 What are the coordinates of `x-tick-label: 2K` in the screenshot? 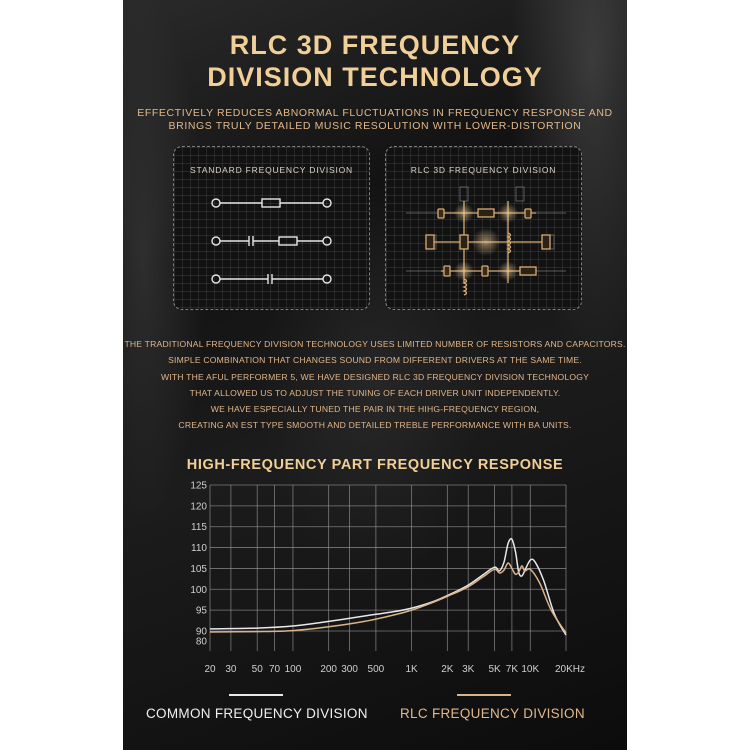 It's located at (447, 669).